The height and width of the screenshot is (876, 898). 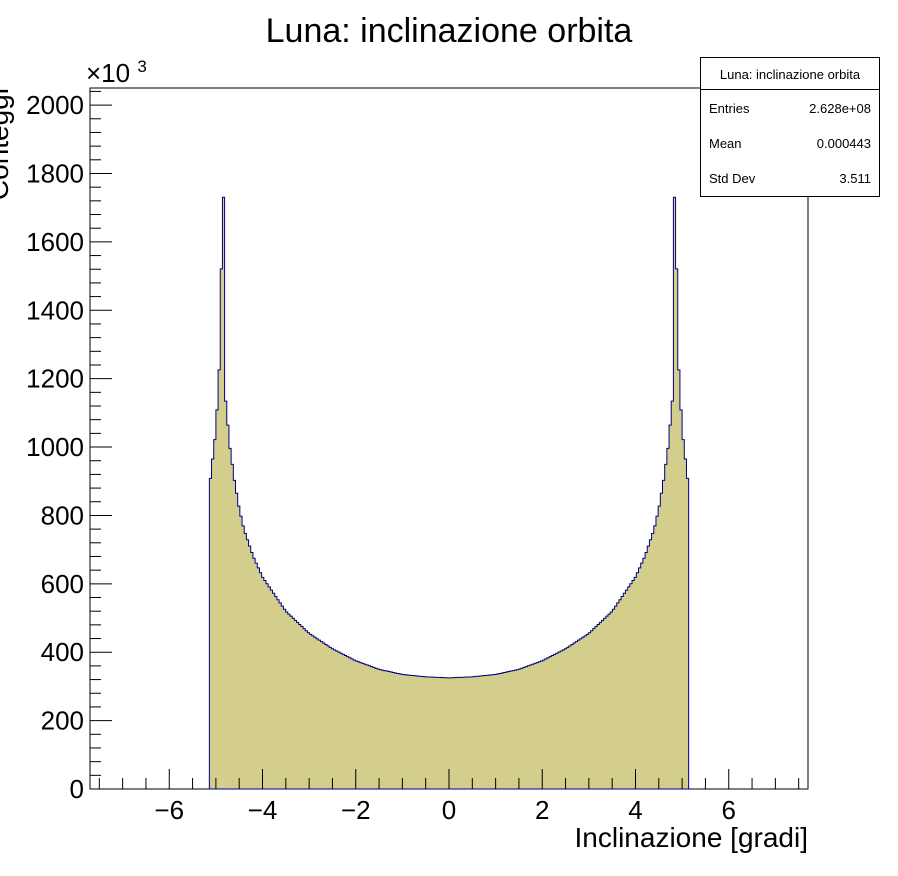 I want to click on x-tick-label: 0, so click(x=449, y=810).